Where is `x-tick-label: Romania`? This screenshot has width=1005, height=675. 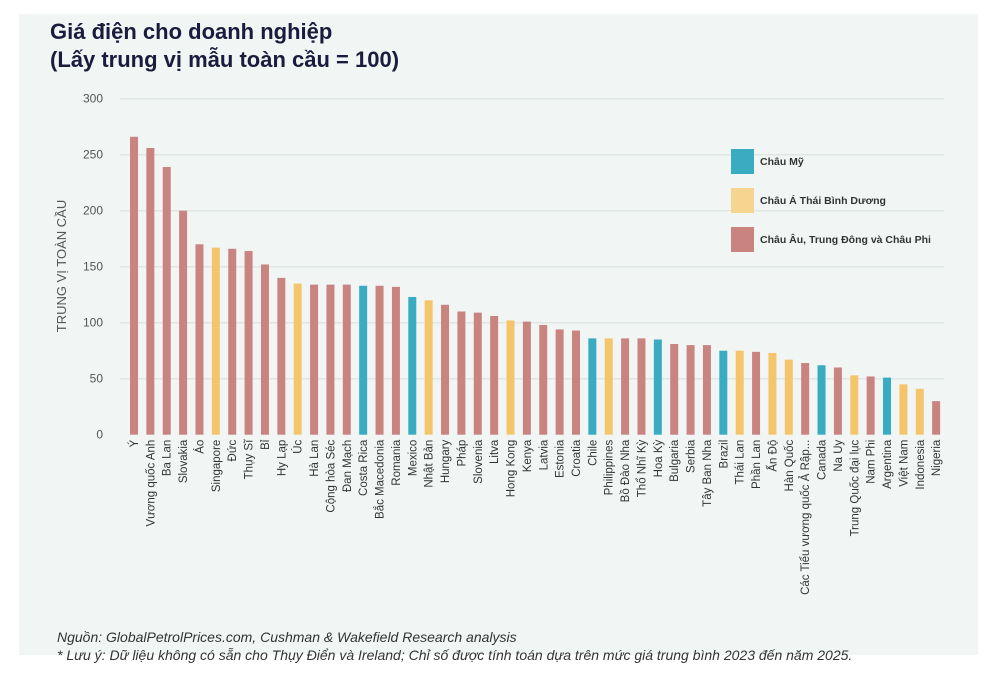 x-tick-label: Romania is located at coordinates (397, 462).